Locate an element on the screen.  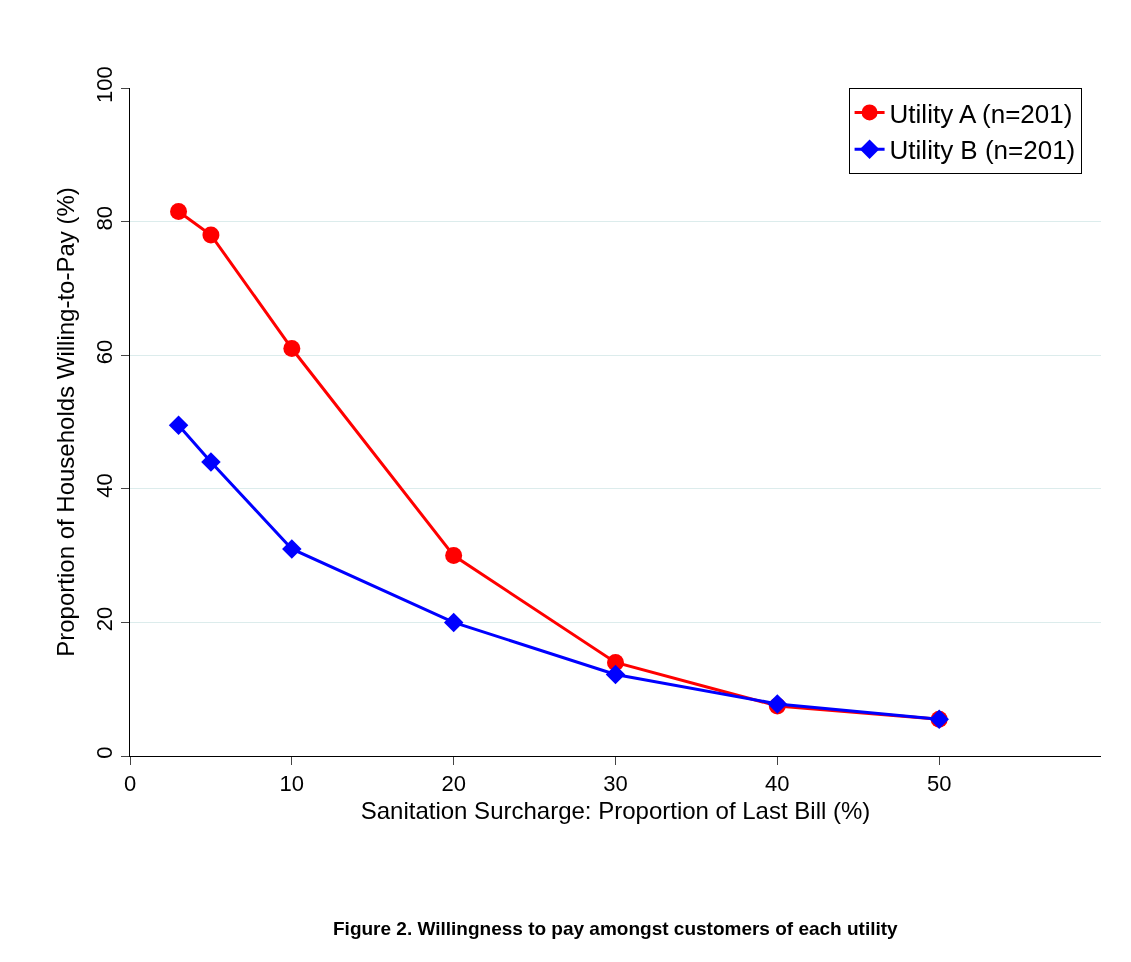
y-tick-label: 40 is located at coordinates (105, 485).